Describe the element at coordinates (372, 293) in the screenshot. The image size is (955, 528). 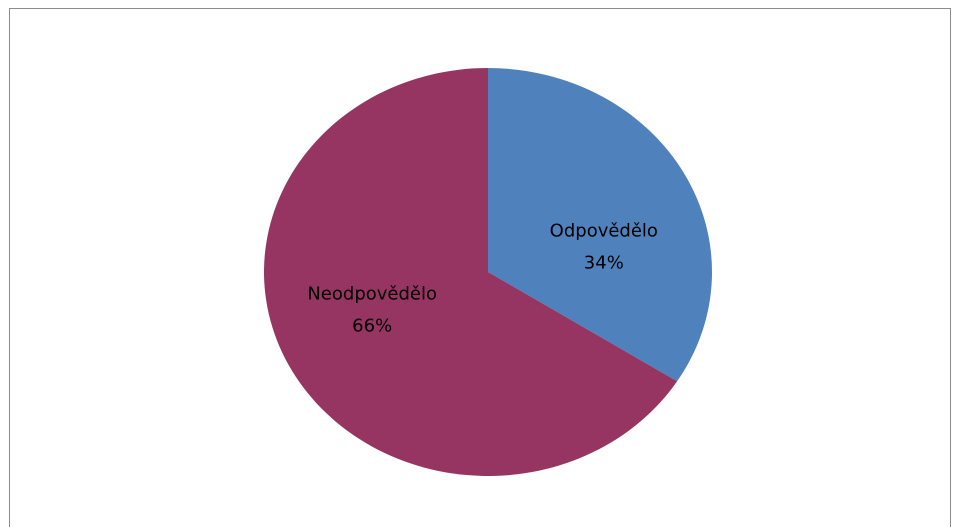
I see `slice-category-label: Neodpovědělo` at that location.